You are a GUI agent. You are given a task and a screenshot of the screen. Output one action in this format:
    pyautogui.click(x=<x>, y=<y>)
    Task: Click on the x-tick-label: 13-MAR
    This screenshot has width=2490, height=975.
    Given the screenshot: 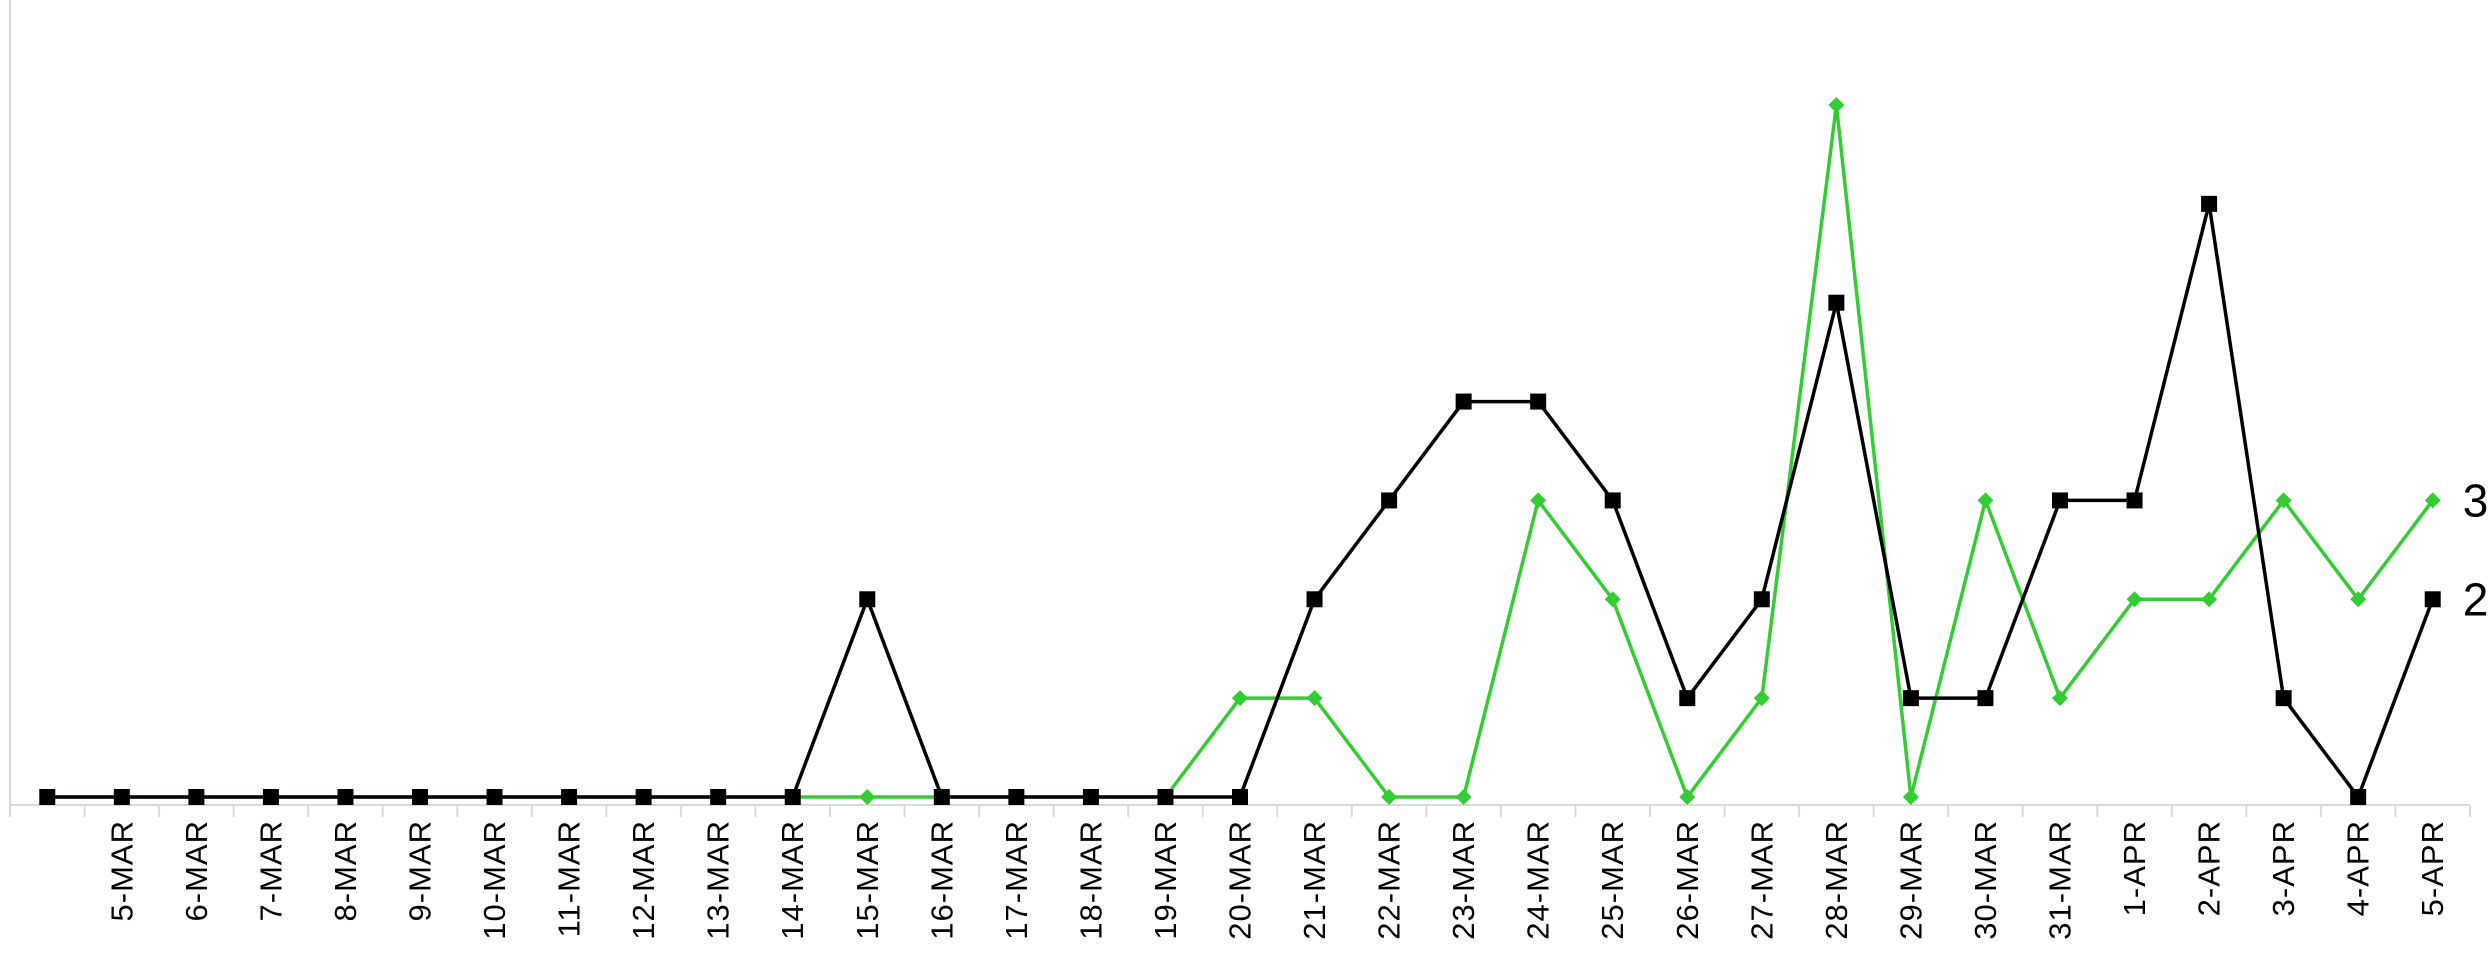 What is the action you would take?
    pyautogui.click(x=718, y=880)
    